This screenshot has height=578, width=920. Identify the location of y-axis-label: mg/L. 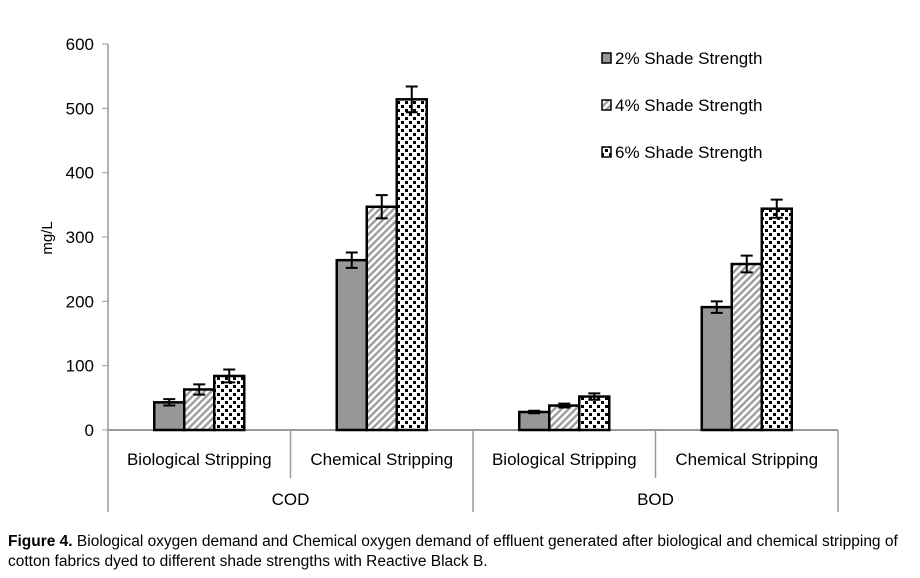
(47, 237).